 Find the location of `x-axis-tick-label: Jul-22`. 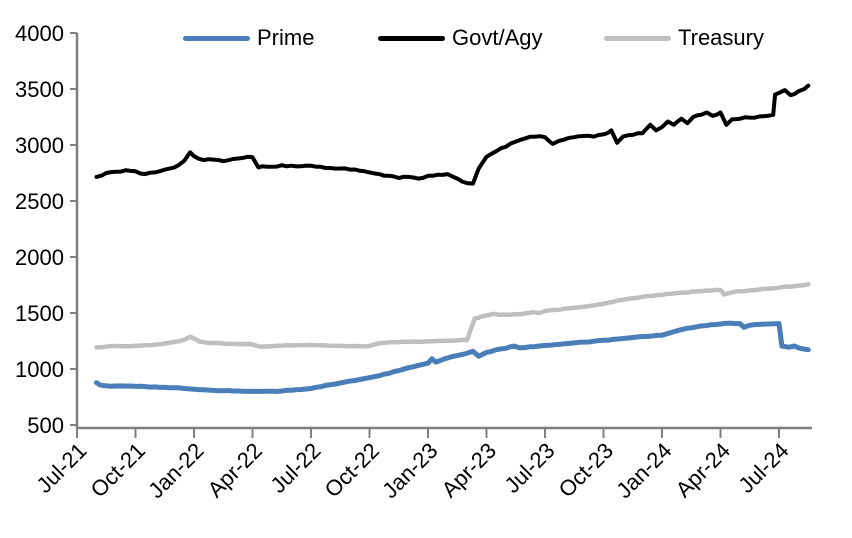

x-axis-tick-label: Jul-22 is located at coordinates (295, 468).